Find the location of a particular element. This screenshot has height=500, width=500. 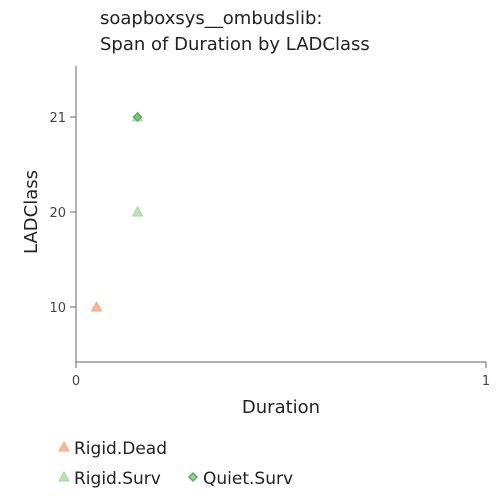

legend-item: Rigid.Surv is located at coordinates (109, 479).